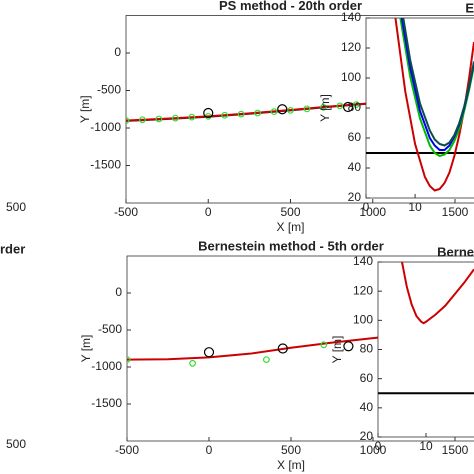 The height and width of the screenshot is (474, 474). Describe the element at coordinates (290, 6) in the screenshot. I see `chart-title: PS method - 20th order` at that location.